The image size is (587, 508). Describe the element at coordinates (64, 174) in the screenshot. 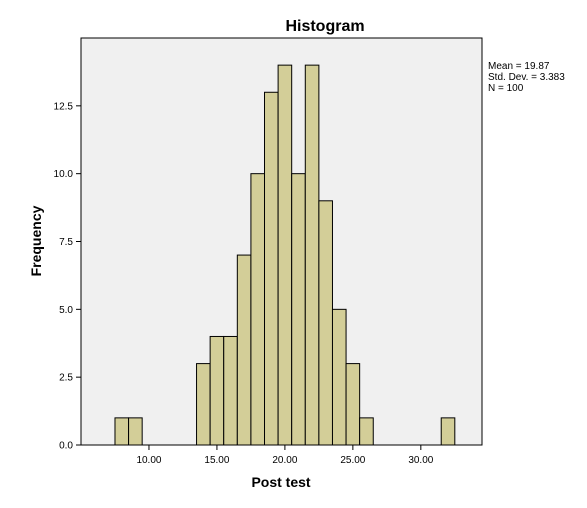

I see `y-tick-label: 10.0` at that location.